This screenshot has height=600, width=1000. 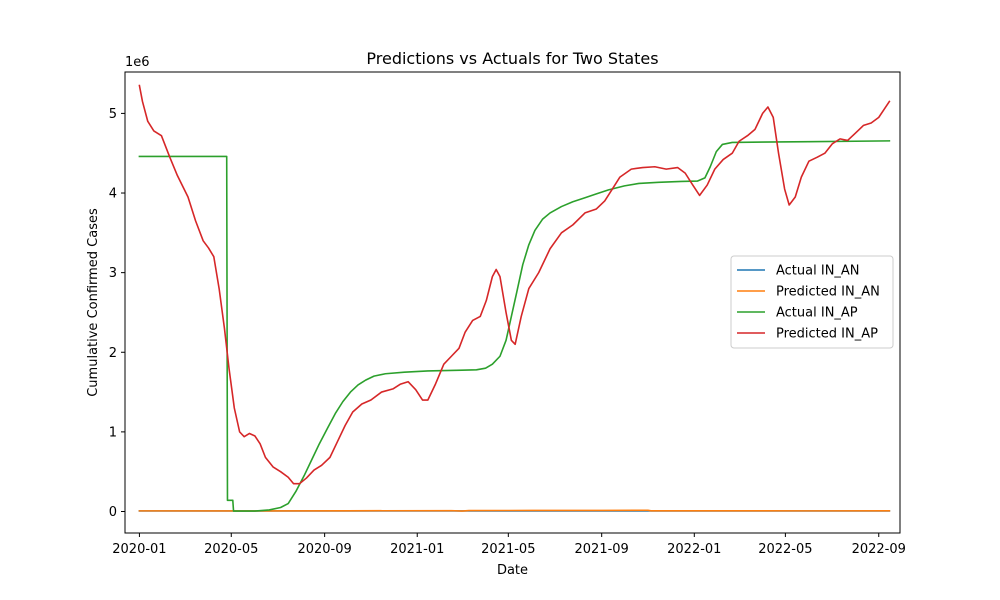 I want to click on y-offset-label: 1e6, so click(x=137, y=62).